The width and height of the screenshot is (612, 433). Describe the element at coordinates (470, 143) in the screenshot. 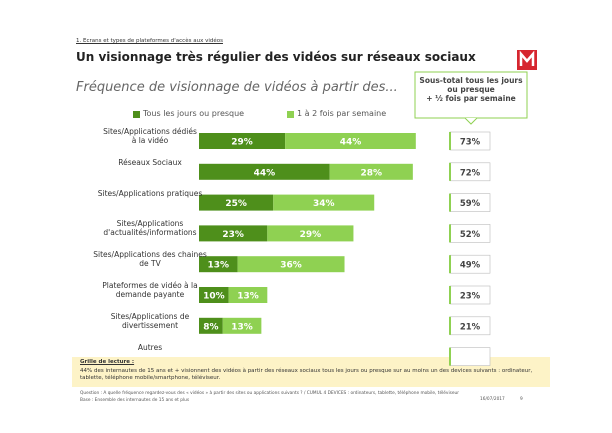

I see `subtotal-label: 73%` at that location.